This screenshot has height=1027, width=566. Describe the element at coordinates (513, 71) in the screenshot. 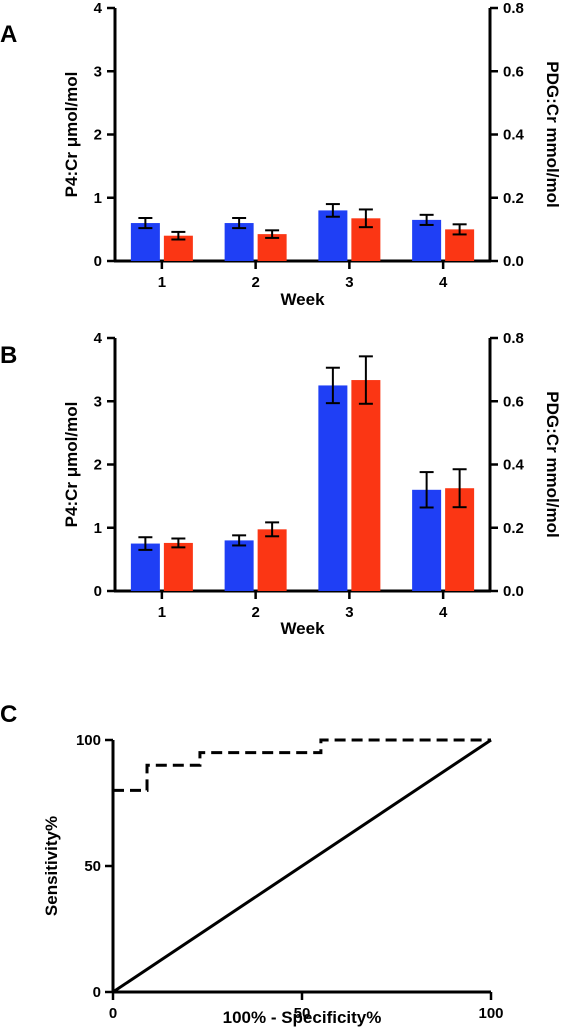

I see `right-tick-label-a: 0.6` at that location.